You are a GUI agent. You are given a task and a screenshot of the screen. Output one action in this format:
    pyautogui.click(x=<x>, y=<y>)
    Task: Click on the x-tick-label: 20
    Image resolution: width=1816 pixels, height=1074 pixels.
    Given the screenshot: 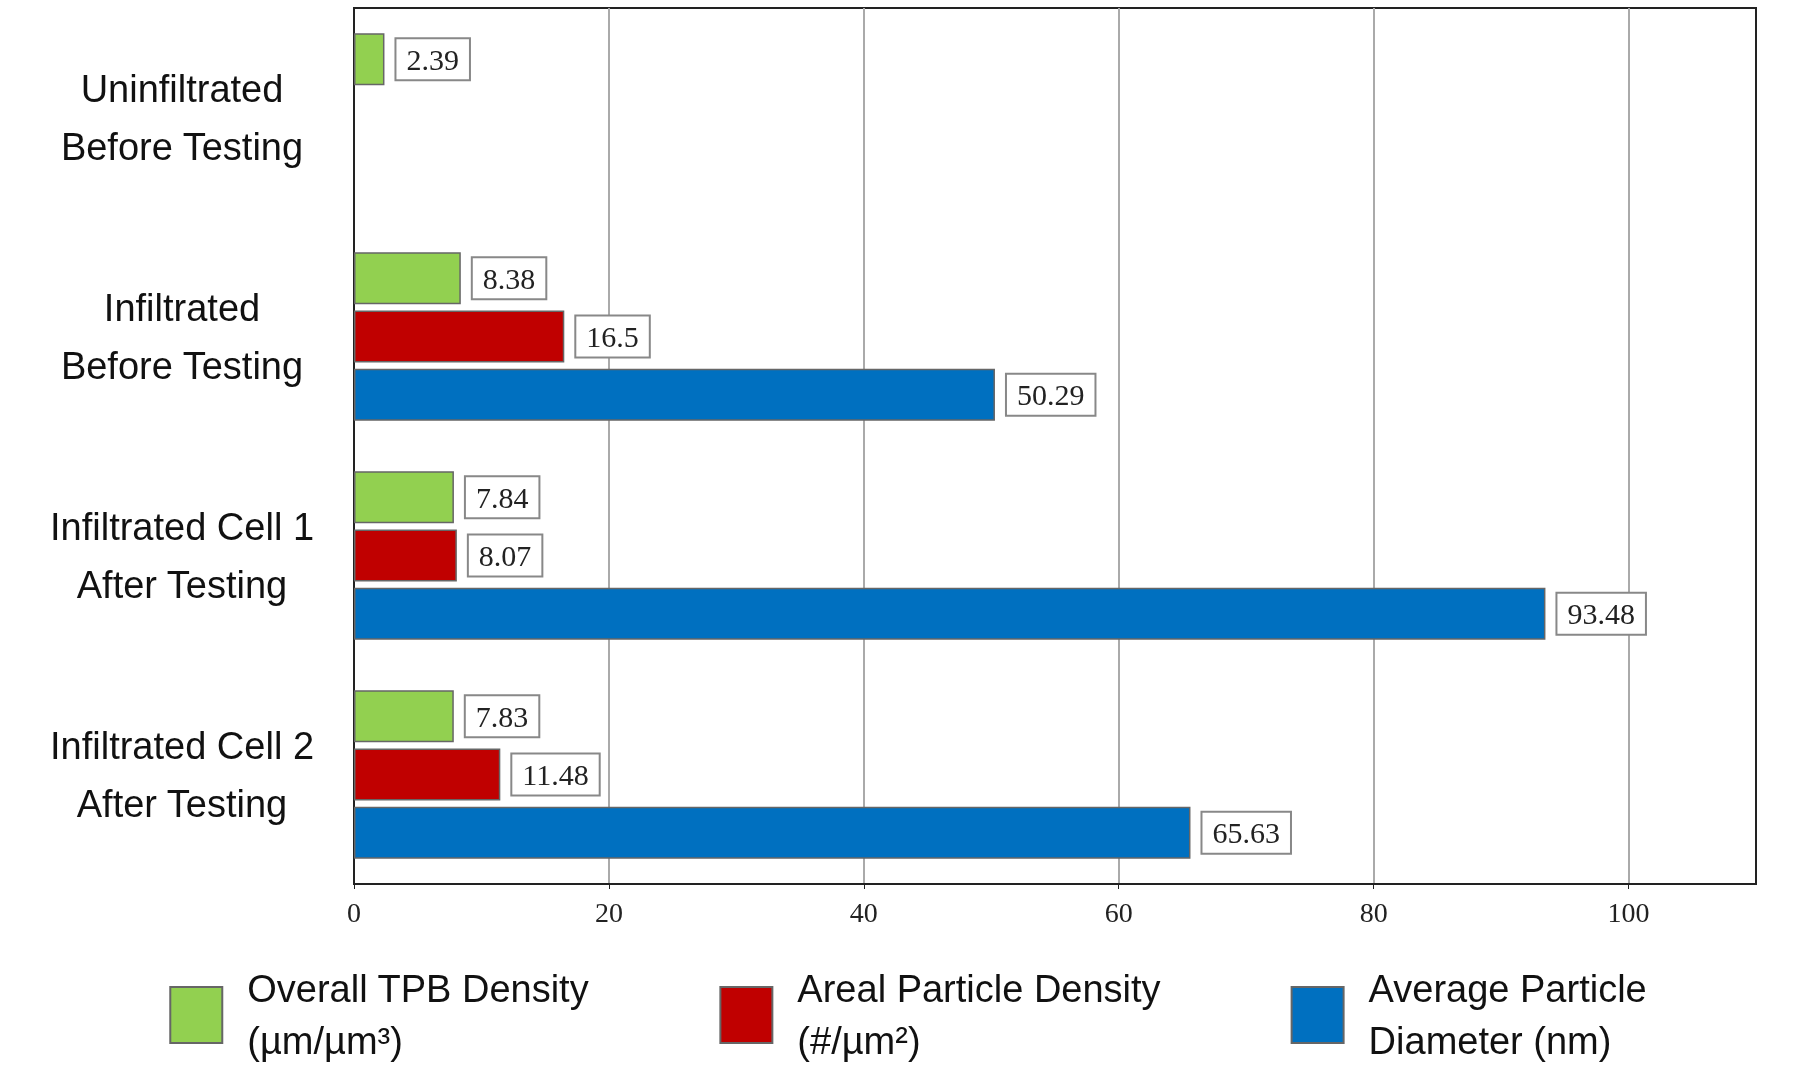 What is the action you would take?
    pyautogui.click(x=608, y=912)
    